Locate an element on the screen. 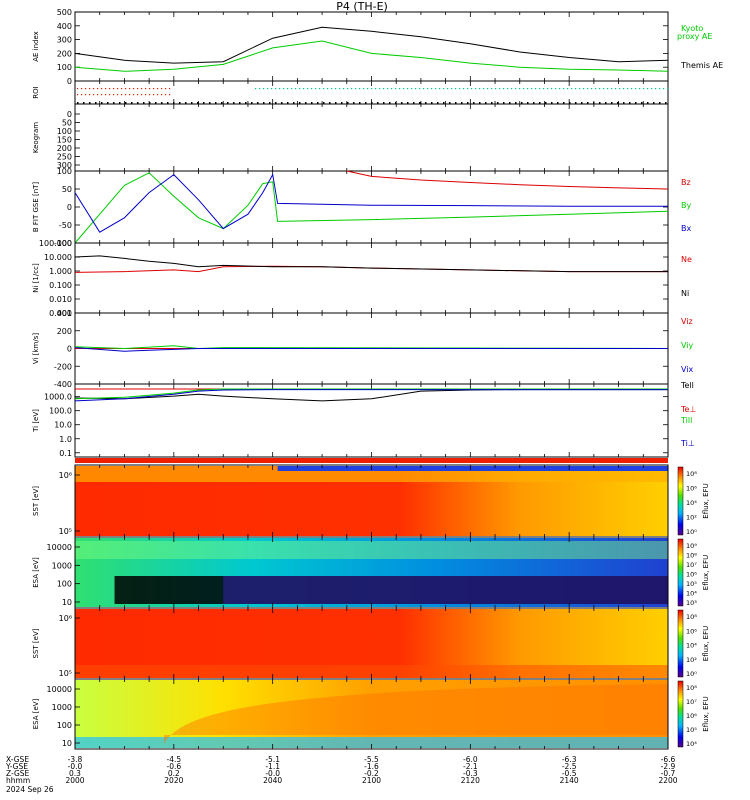  y-axis-label: ESA [eV] is located at coordinates (36, 572).